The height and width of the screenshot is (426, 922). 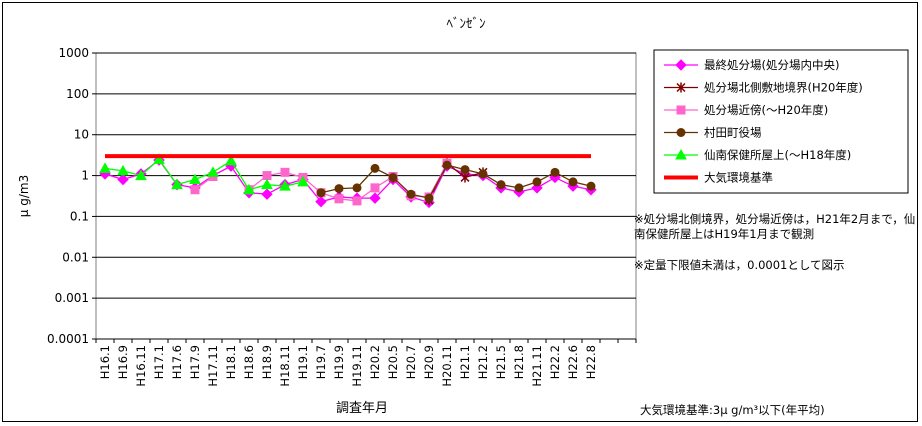 What do you see at coordinates (519, 362) in the screenshot?
I see `x-tick-label: H21.8` at bounding box center [519, 362].